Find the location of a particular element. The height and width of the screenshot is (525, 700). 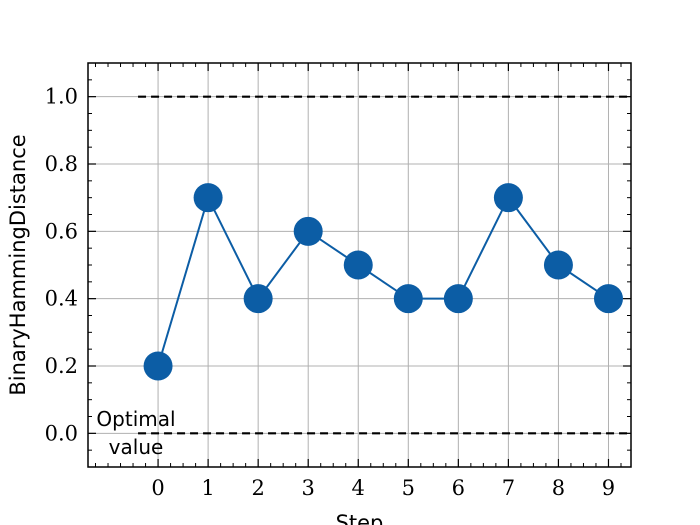

y-tick-label: 0.0 is located at coordinates (61, 433).